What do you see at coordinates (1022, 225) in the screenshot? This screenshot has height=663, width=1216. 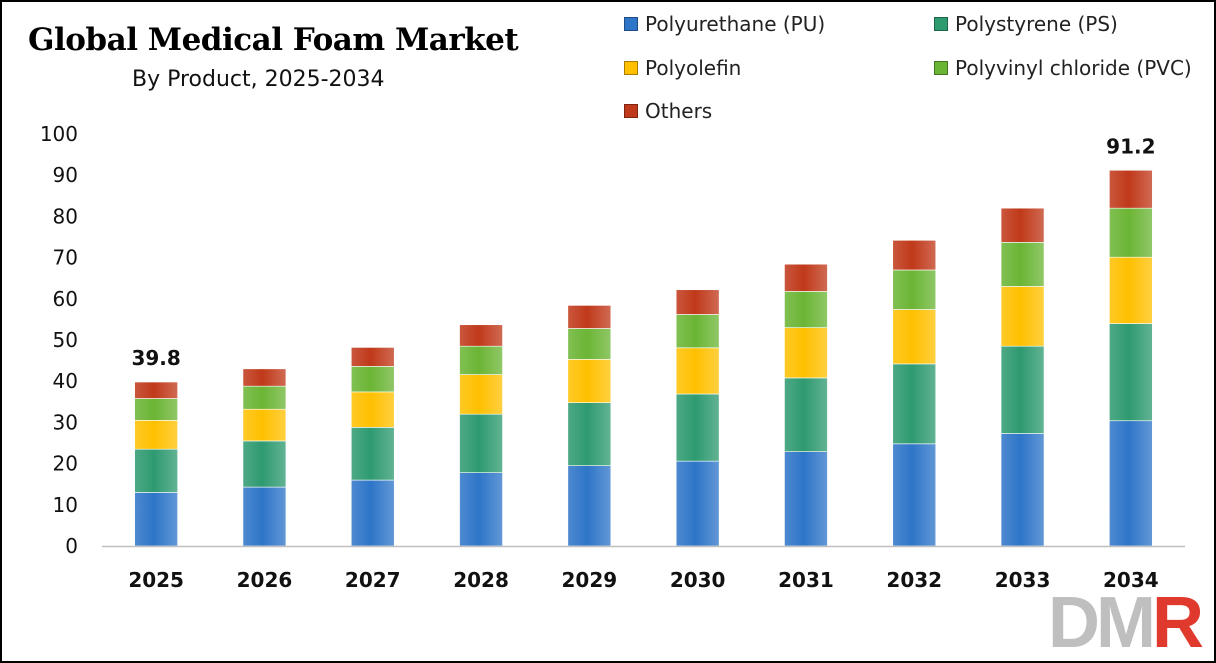 I see `bar-segment-others-2033` at bounding box center [1022, 225].